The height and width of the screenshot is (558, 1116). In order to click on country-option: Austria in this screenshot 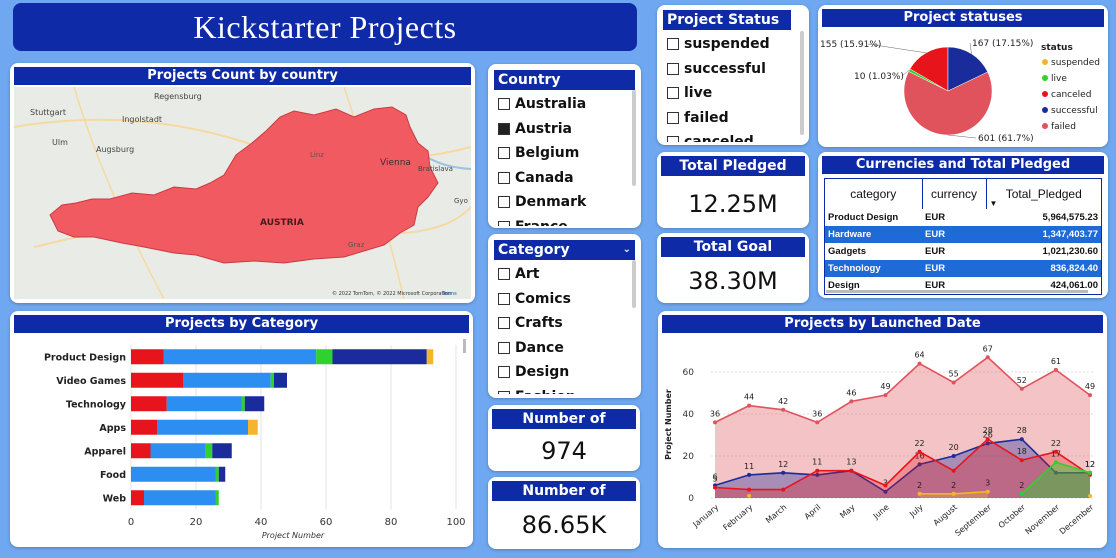, I will do `click(569, 129)`.